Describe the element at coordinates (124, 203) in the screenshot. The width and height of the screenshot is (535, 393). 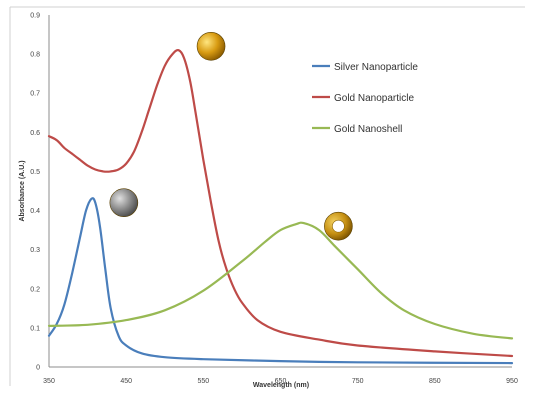
I see `silver-nanoparticle-sphere-icon` at that location.